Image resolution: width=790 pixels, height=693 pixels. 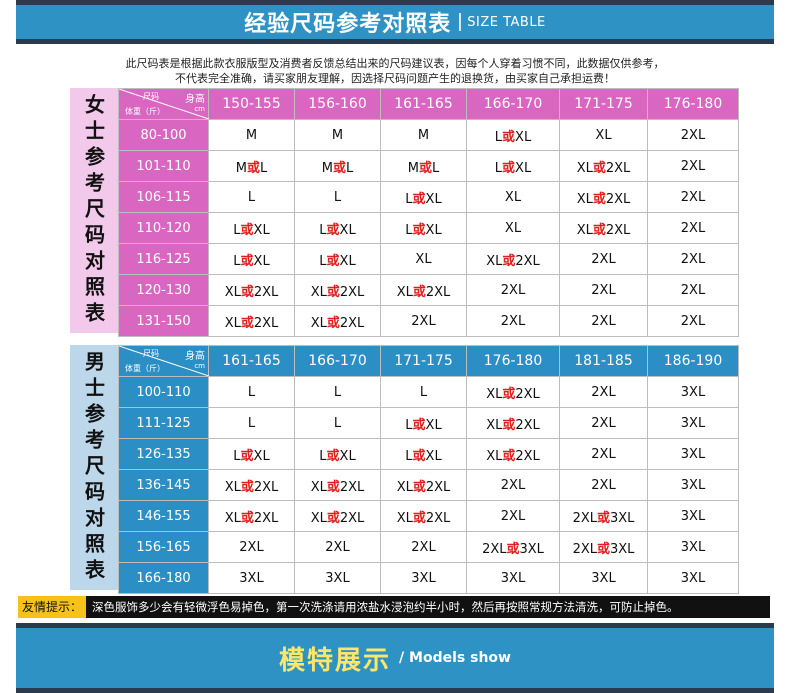 What do you see at coordinates (251, 104) in the screenshot?
I see `women-height-header: 150-155` at bounding box center [251, 104].